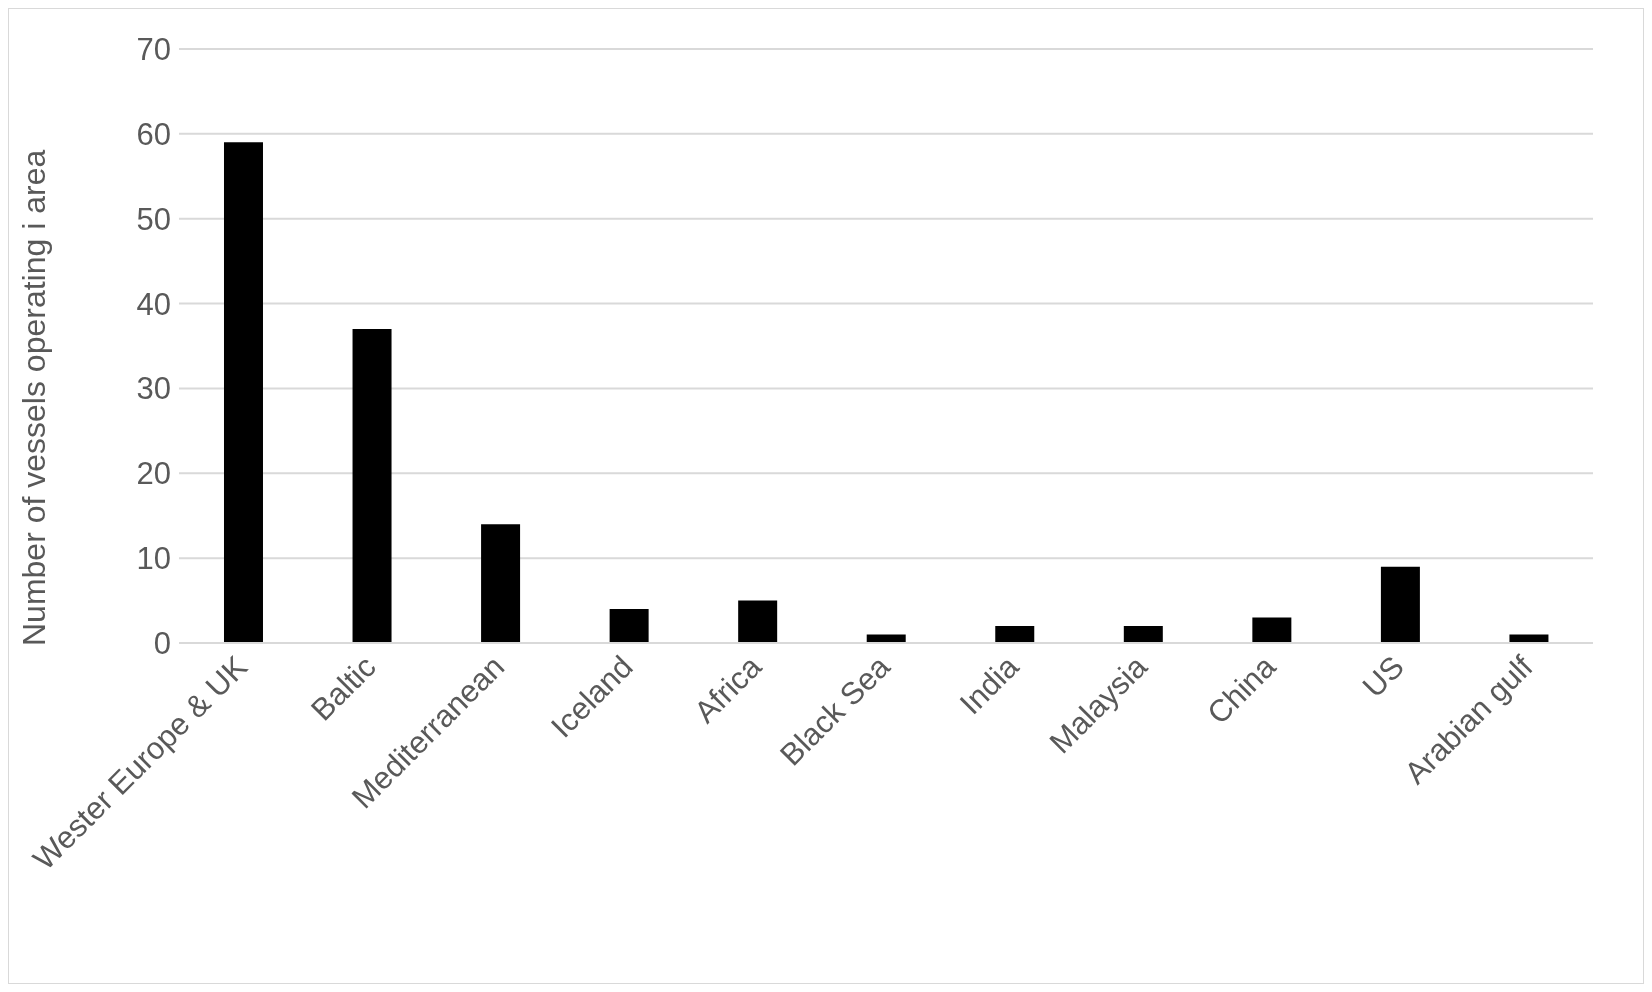 This screenshot has width=1652, height=992. What do you see at coordinates (162, 644) in the screenshot?
I see `y-tick-label: 0` at bounding box center [162, 644].